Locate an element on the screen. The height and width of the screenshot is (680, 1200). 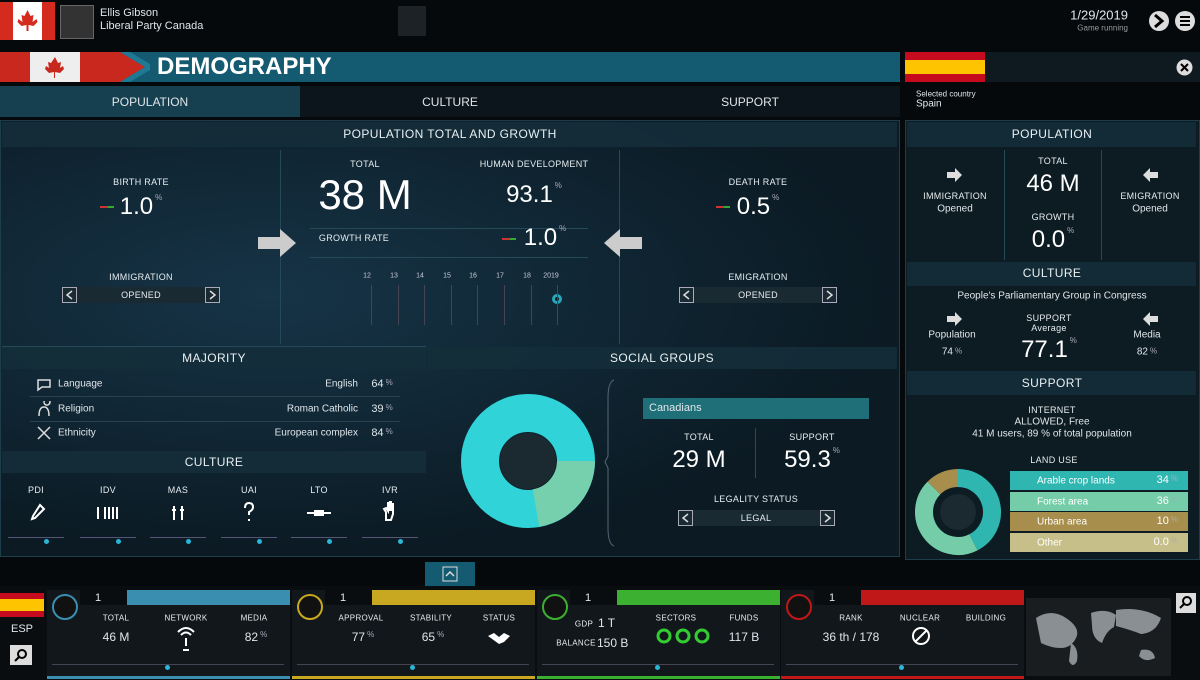
label: LEGALITY STATUS is located at coordinates (756, 499).